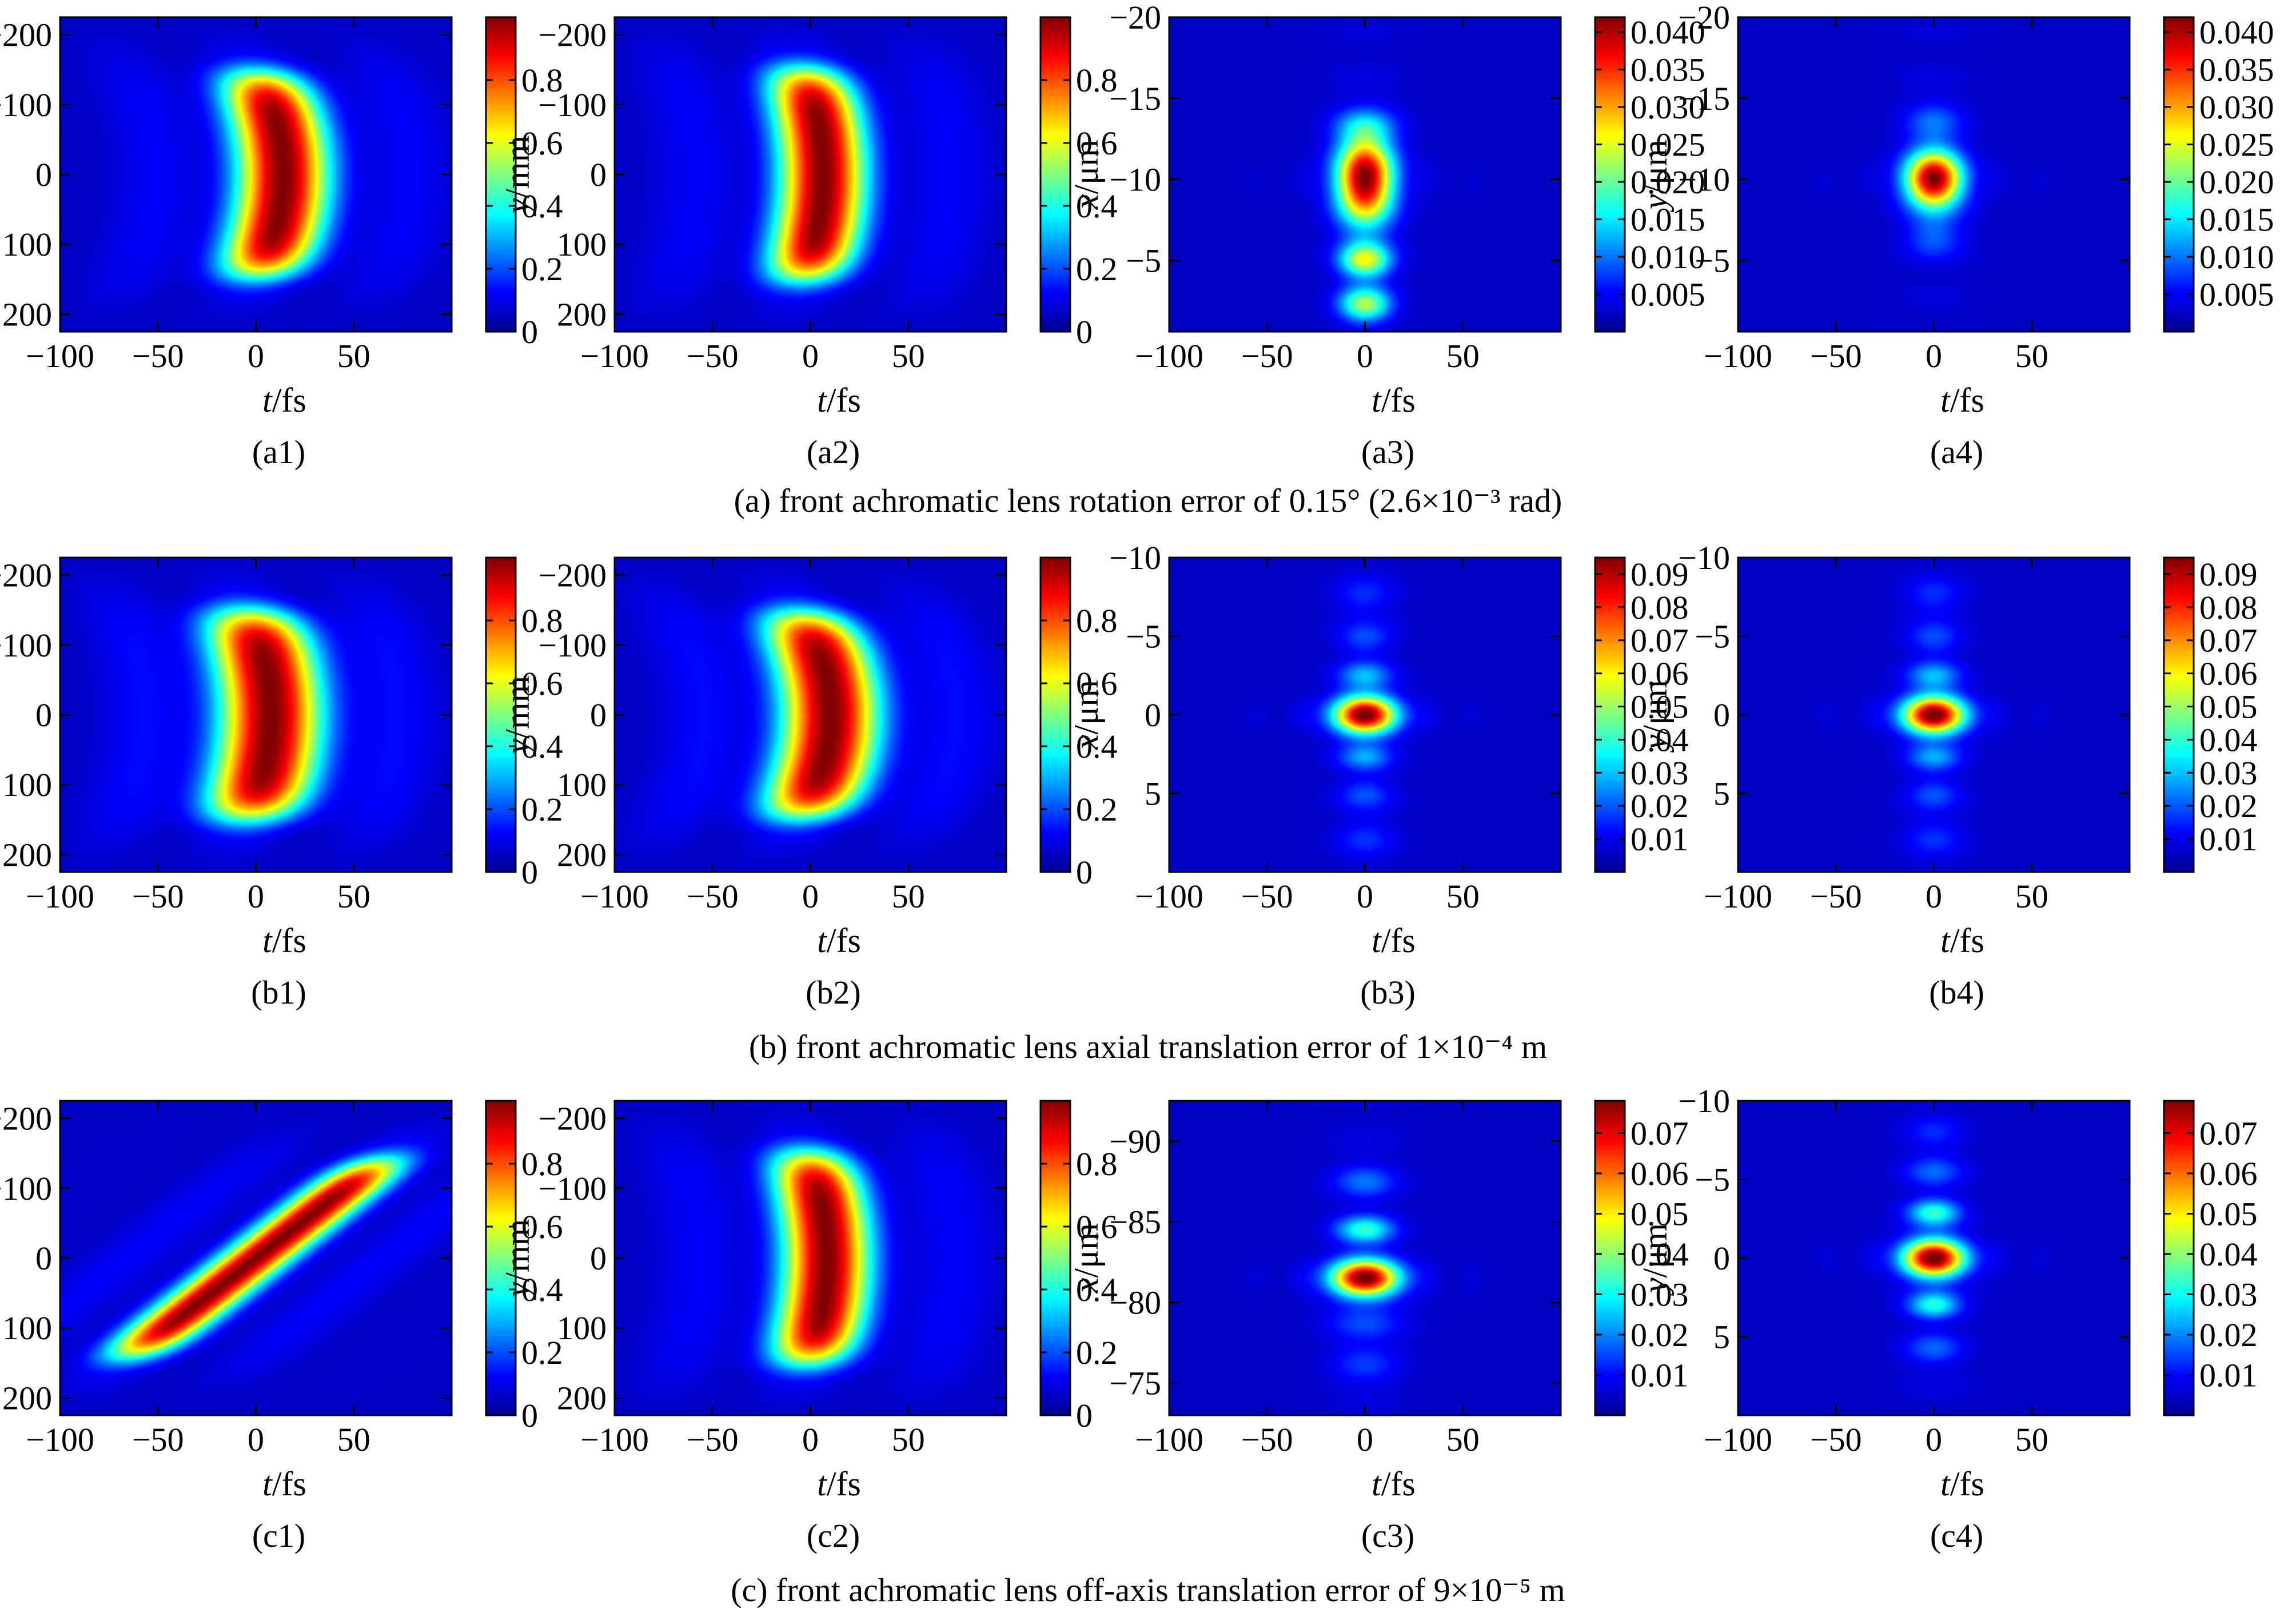 The width and height of the screenshot is (2296, 1608). What do you see at coordinates (1957, 993) in the screenshot?
I see `panel-label: (b4)` at bounding box center [1957, 993].